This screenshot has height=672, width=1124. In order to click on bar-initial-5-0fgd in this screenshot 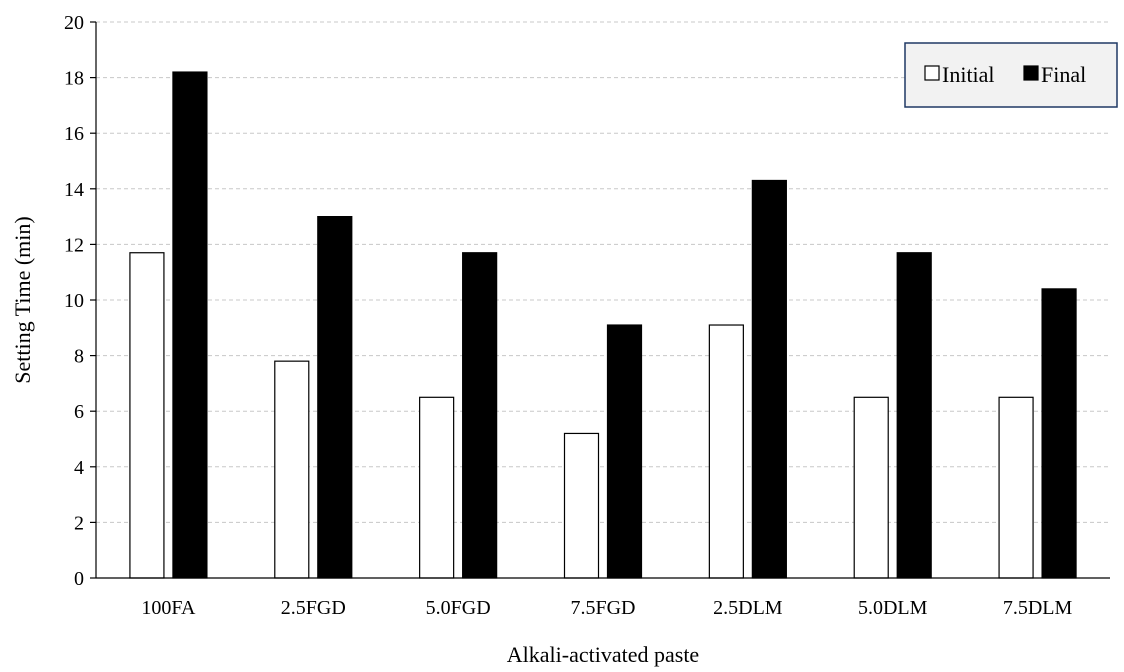, I will do `click(437, 487)`.